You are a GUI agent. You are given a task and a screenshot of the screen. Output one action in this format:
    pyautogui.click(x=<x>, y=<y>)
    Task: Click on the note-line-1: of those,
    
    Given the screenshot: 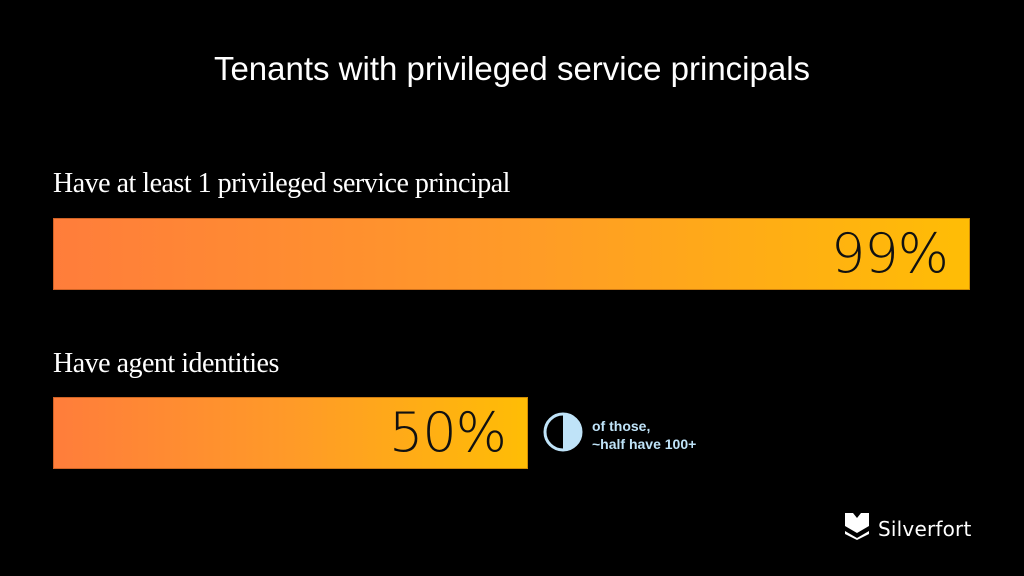 What is the action you would take?
    pyautogui.click(x=621, y=425)
    